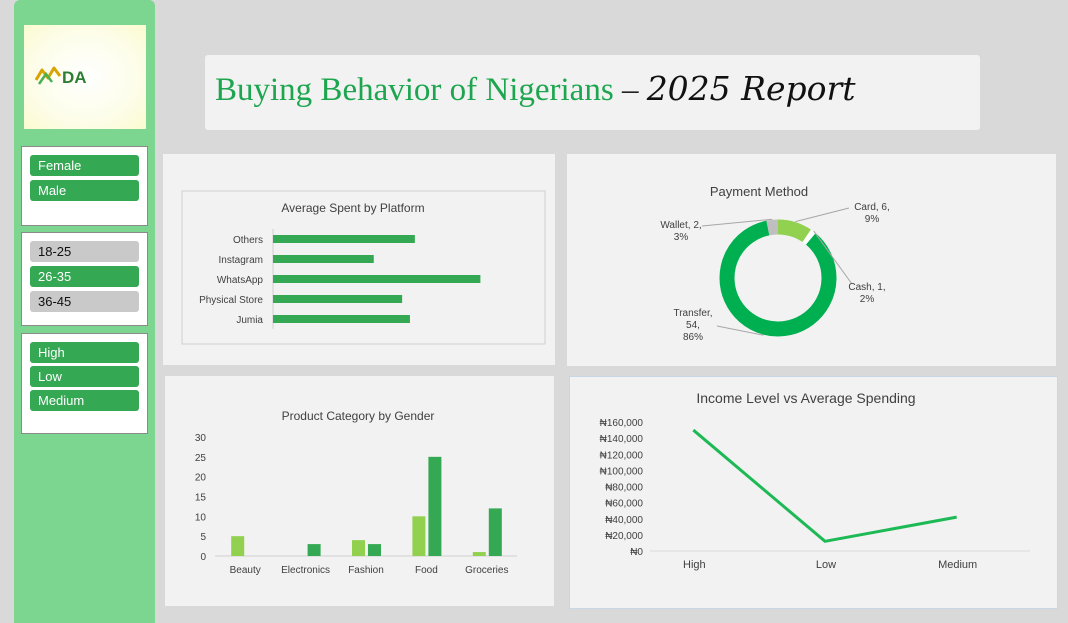 The width and height of the screenshot is (1068, 623). What do you see at coordinates (201, 478) in the screenshot?
I see `category-y-tick: 20` at bounding box center [201, 478].